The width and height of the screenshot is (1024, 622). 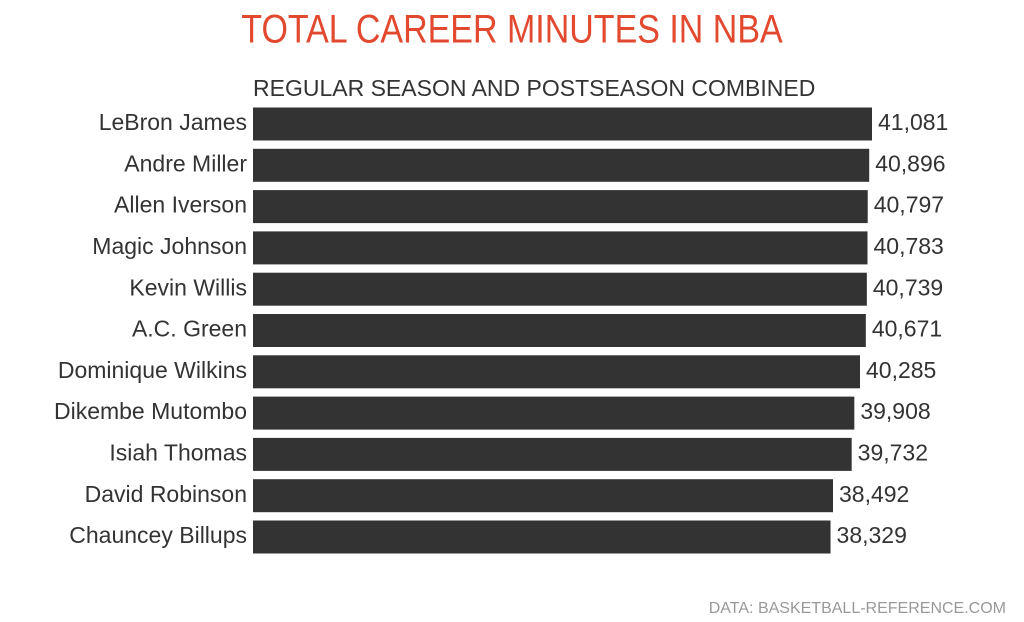 I want to click on value-label: 39,732, so click(x=893, y=452).